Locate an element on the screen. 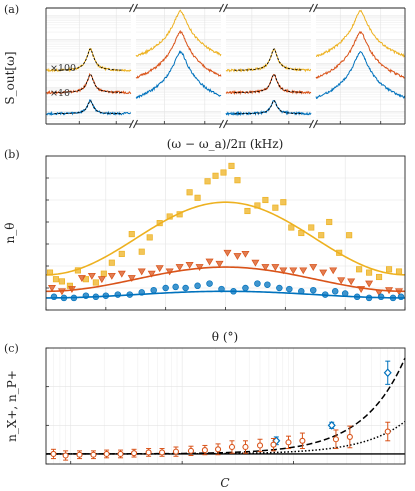 The height and width of the screenshot is (491, 415). panel-a-ylabel: S_out[ω] is located at coordinates (10, 77).